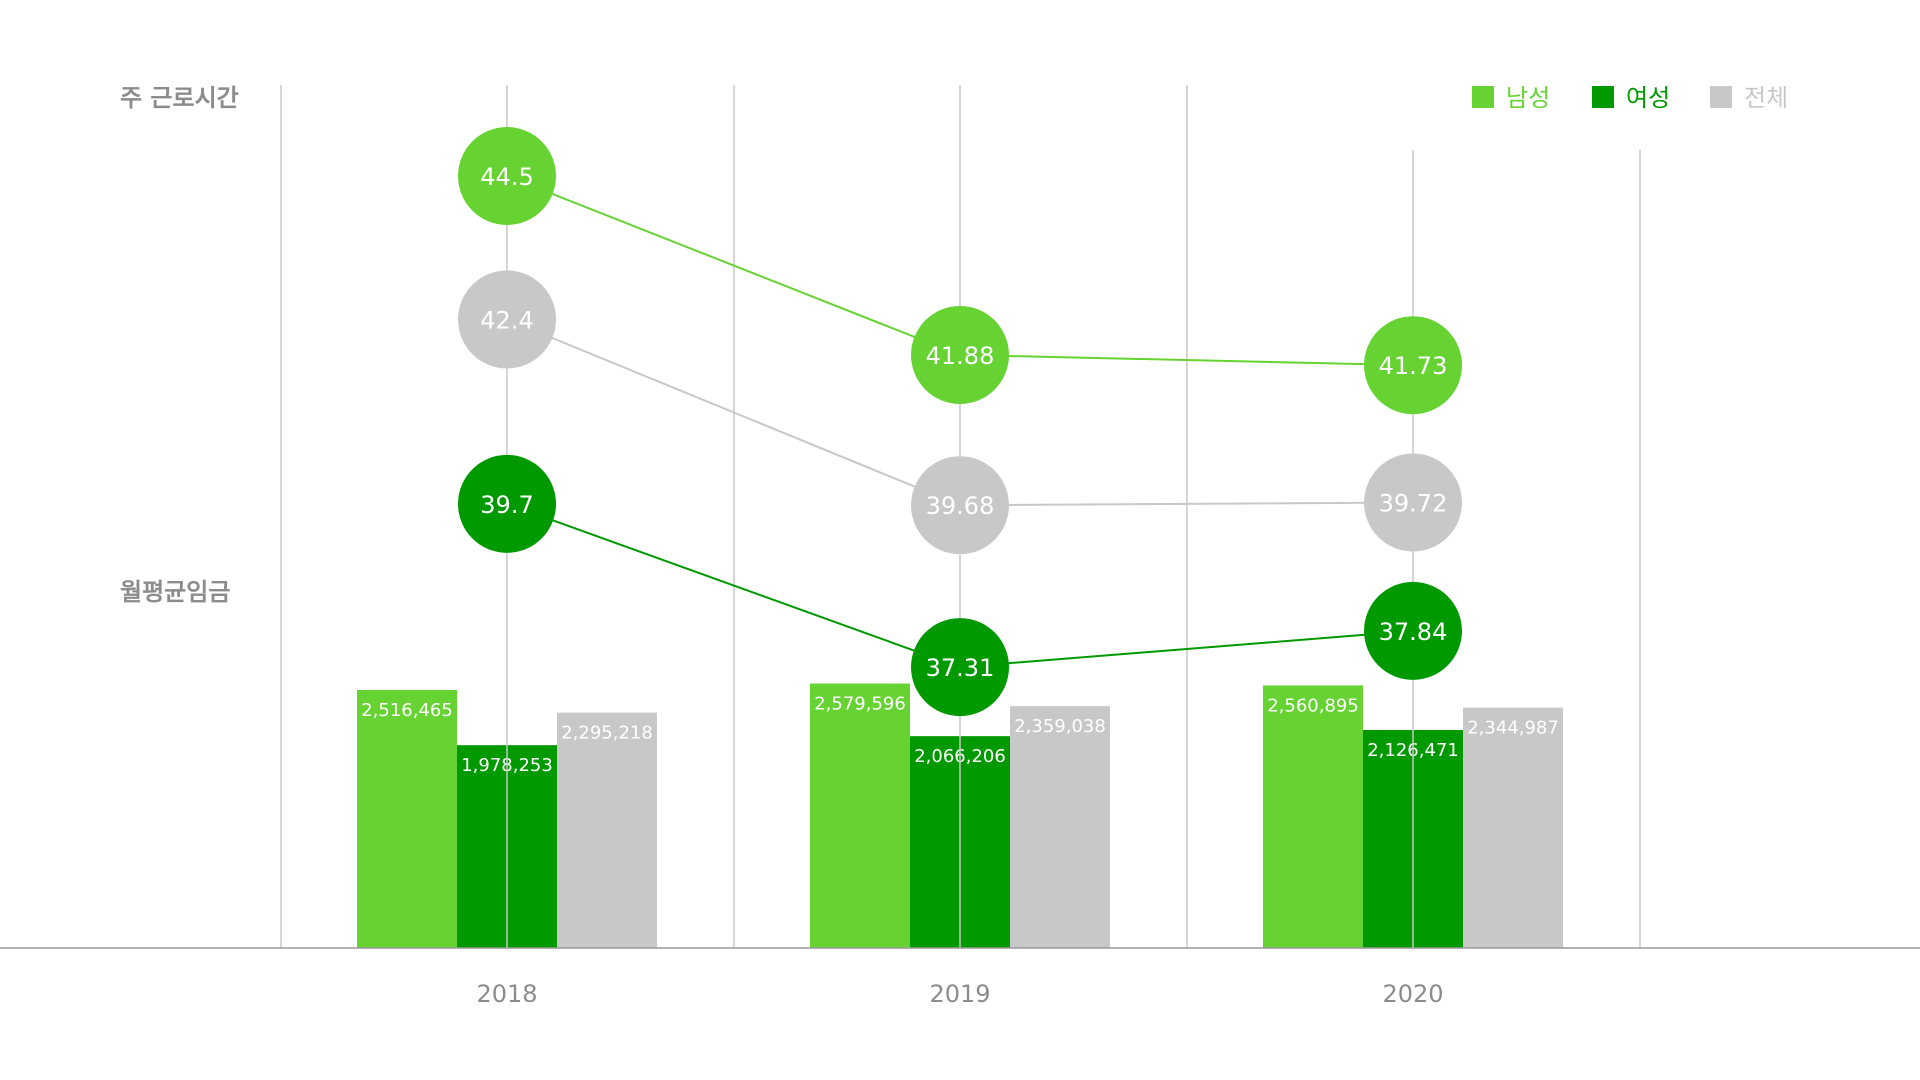 The image size is (1920, 1080). I want to click on point-label-female-2020: 37.84, so click(1413, 632).